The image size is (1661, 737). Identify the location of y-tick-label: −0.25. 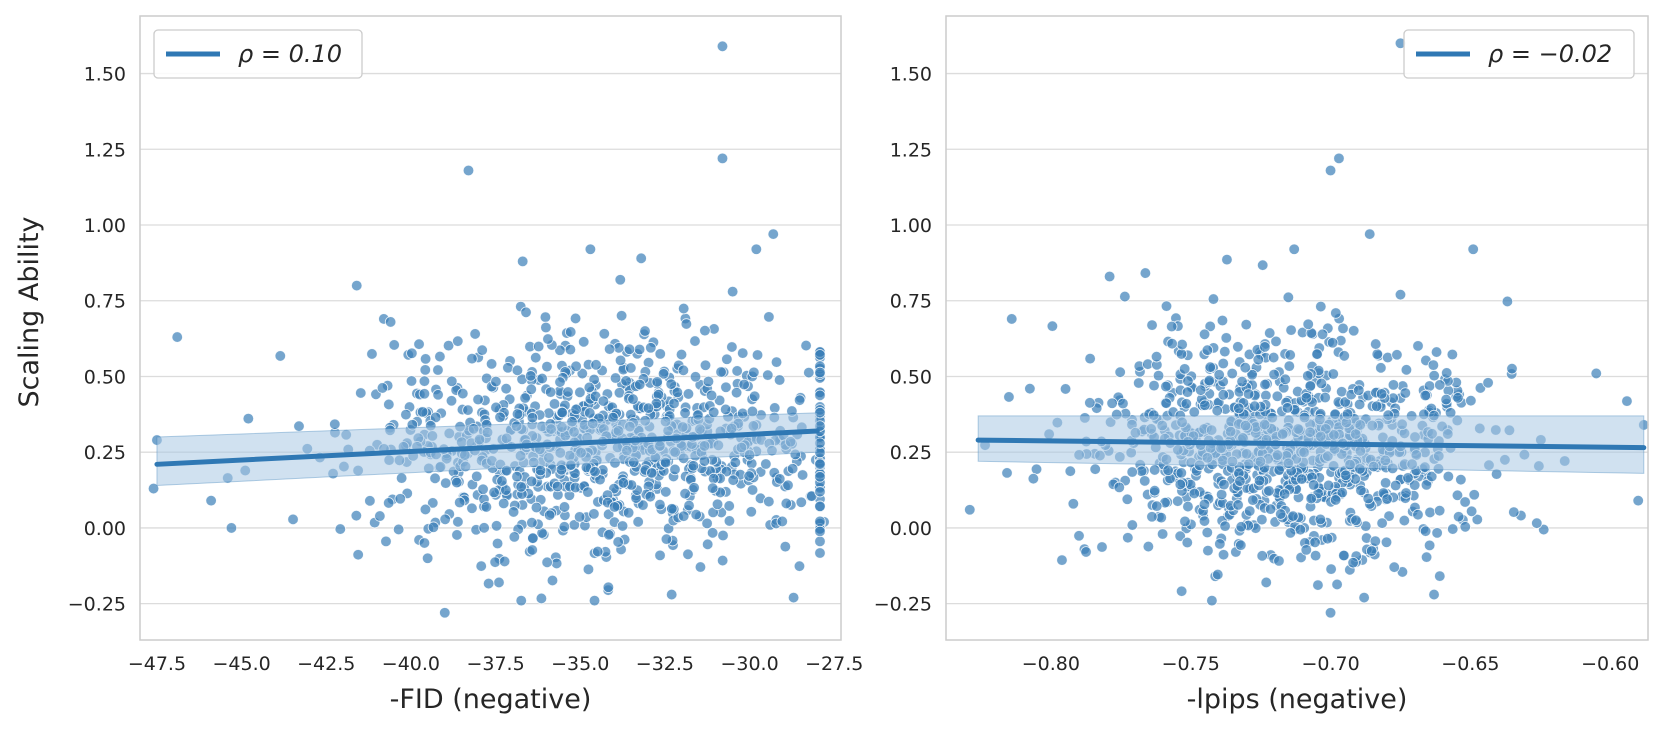
(903, 605).